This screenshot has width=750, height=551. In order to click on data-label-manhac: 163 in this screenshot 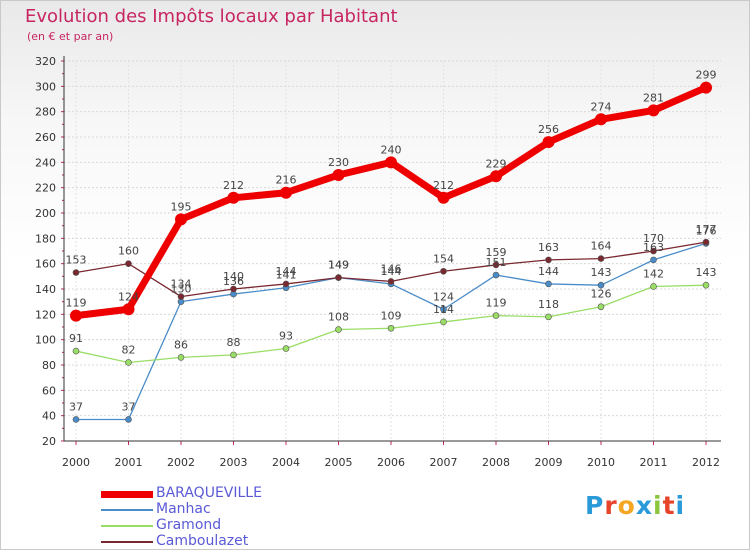, I will do `click(653, 247)`.